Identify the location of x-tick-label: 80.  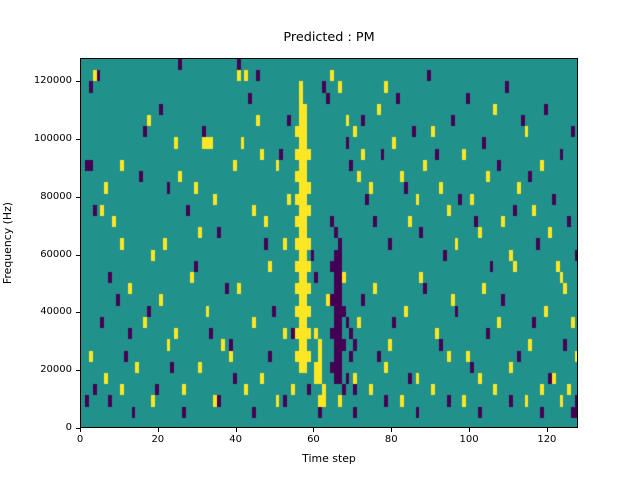
(391, 439).